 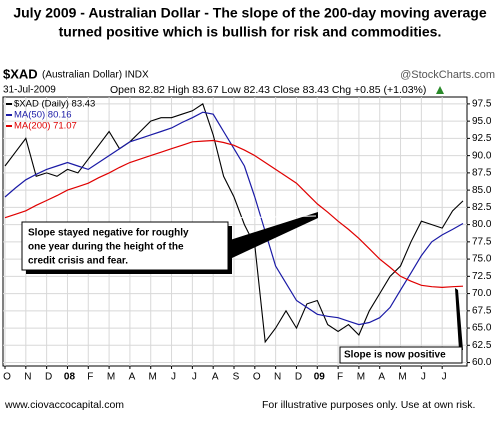 What do you see at coordinates (482, 155) in the screenshot?
I see `y-tick-label: 90.0` at bounding box center [482, 155].